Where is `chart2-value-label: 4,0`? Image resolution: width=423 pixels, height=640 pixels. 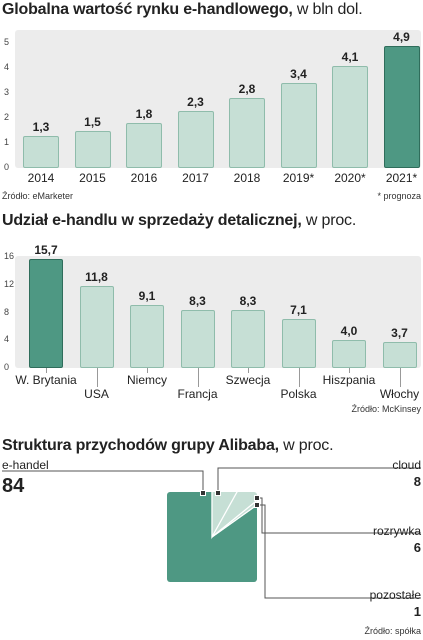
chart2-value-label: 4,0 is located at coordinates (349, 331).